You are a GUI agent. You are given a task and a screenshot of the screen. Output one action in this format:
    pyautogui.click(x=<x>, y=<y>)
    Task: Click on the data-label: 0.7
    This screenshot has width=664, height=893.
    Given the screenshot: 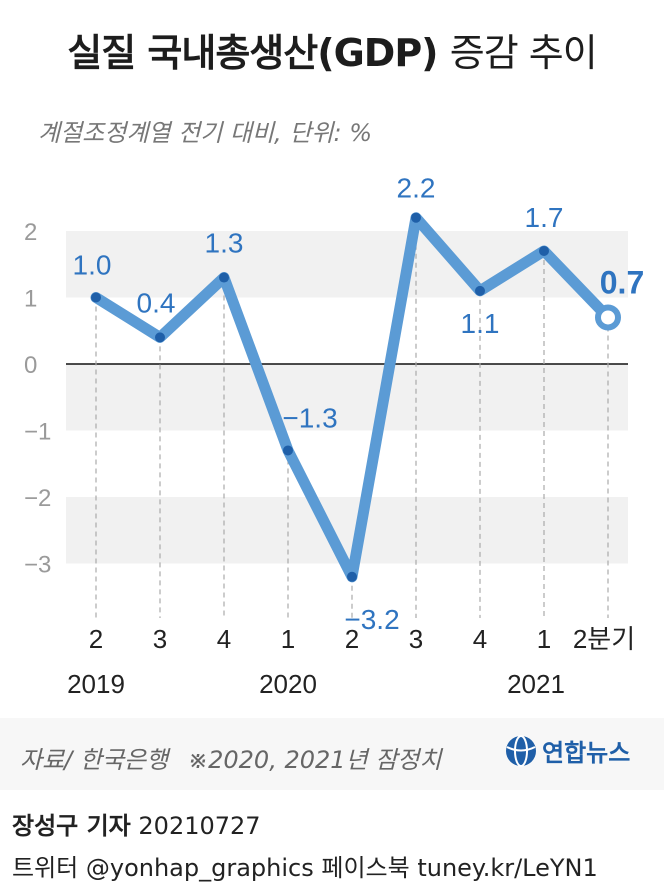 What is the action you would take?
    pyautogui.click(x=622, y=282)
    